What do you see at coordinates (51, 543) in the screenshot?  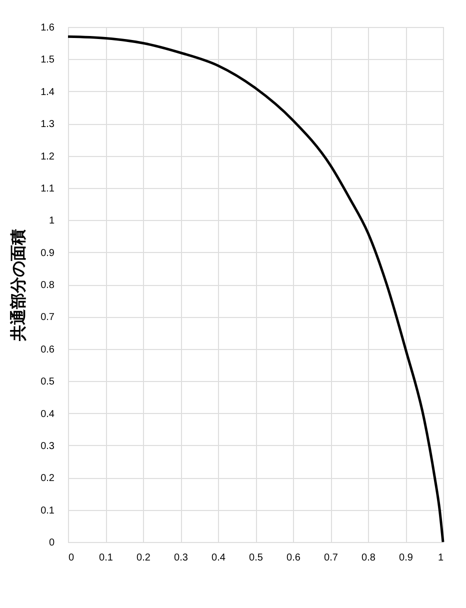 I see `y-tick-label: 0` at bounding box center [51, 543].